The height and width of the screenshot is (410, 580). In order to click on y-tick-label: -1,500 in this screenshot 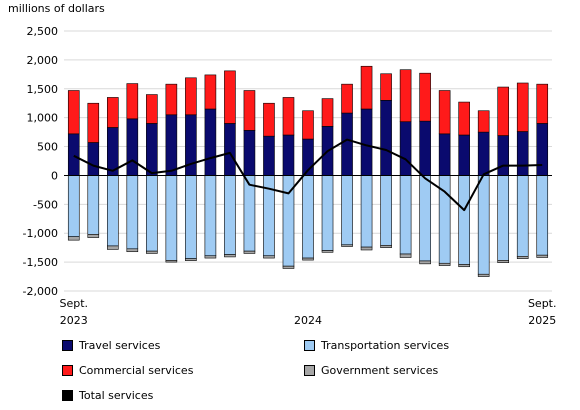, I will do `click(40, 262)`.